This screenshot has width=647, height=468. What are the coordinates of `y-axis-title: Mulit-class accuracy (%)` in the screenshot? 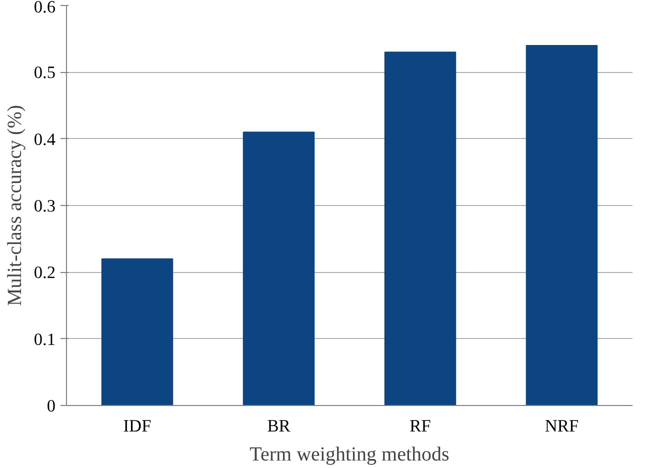 It's located at (15, 205).